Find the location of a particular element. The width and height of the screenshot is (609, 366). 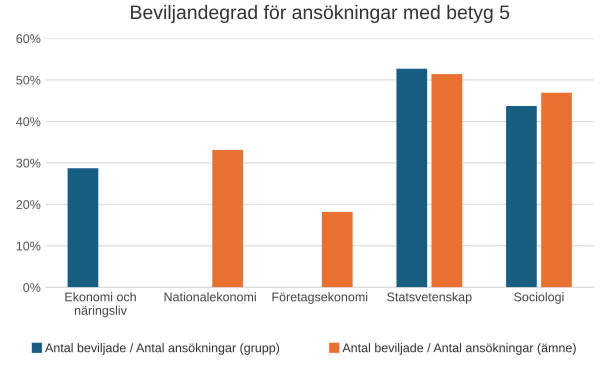

x-tick-label: Företagsekonomi is located at coordinates (320, 298).